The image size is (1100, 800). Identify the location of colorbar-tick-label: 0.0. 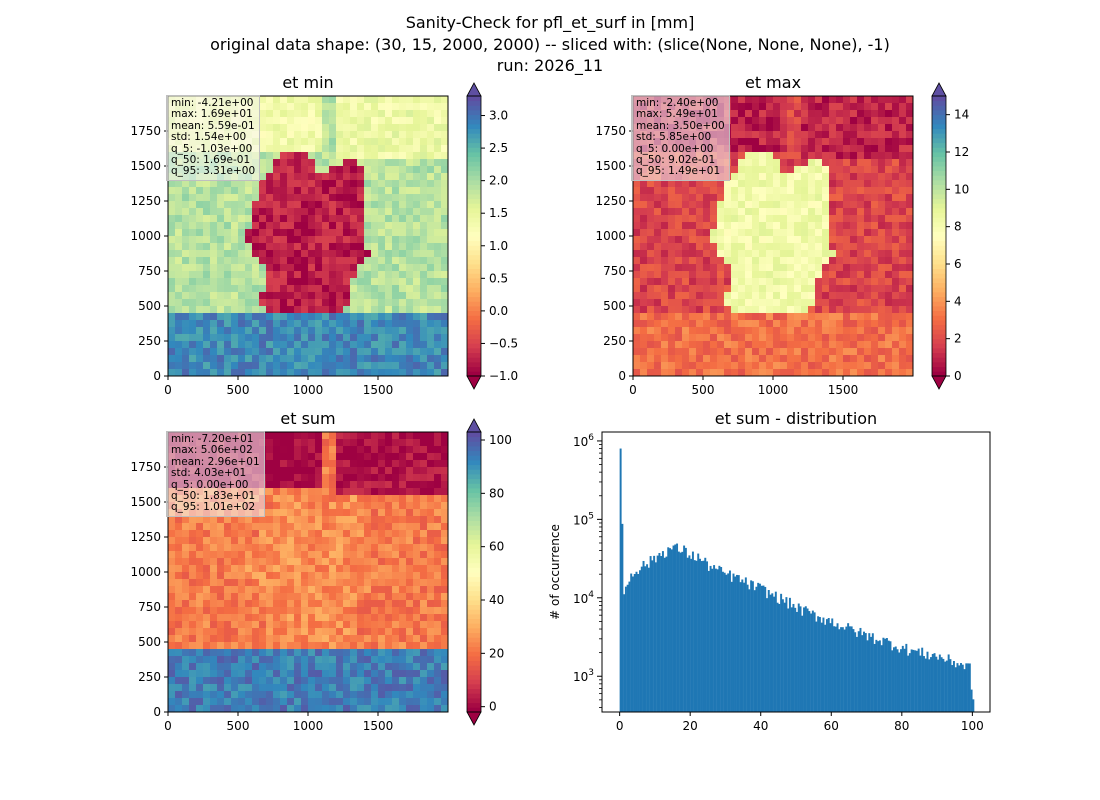
(498, 311).